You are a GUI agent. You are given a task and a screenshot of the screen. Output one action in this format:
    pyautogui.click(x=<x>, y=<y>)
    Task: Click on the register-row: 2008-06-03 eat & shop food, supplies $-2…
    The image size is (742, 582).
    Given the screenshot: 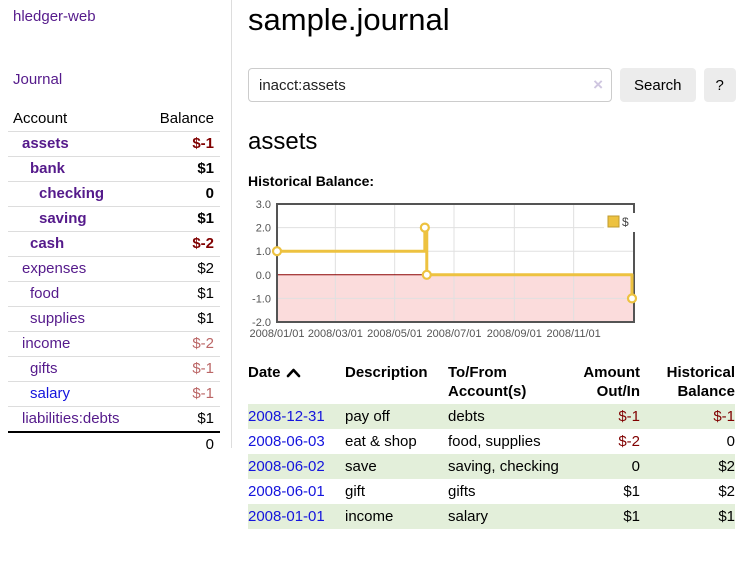 What is the action you would take?
    pyautogui.click(x=491, y=441)
    